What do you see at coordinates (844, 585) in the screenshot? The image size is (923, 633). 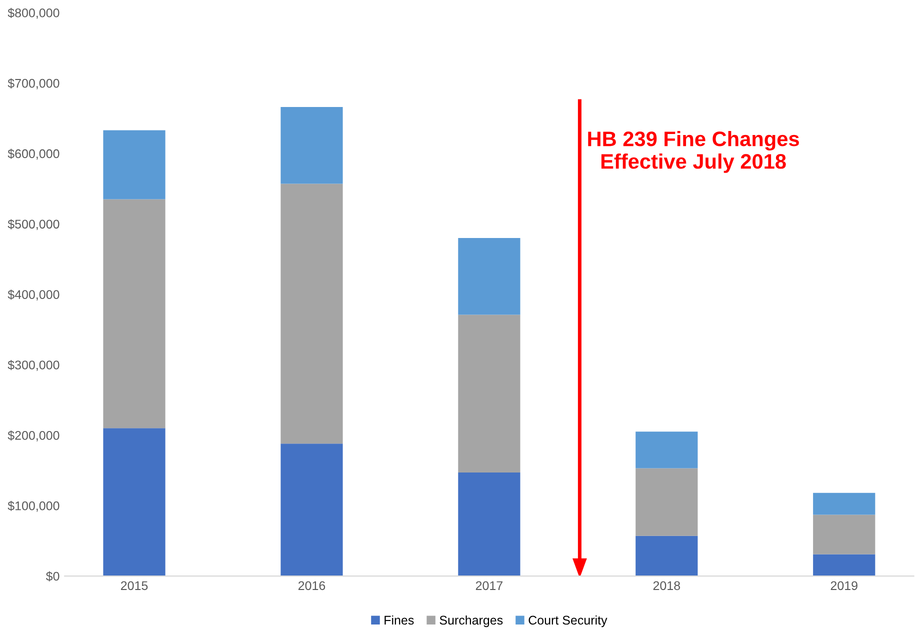 I see `x-tick-label: 2019` at bounding box center [844, 585].